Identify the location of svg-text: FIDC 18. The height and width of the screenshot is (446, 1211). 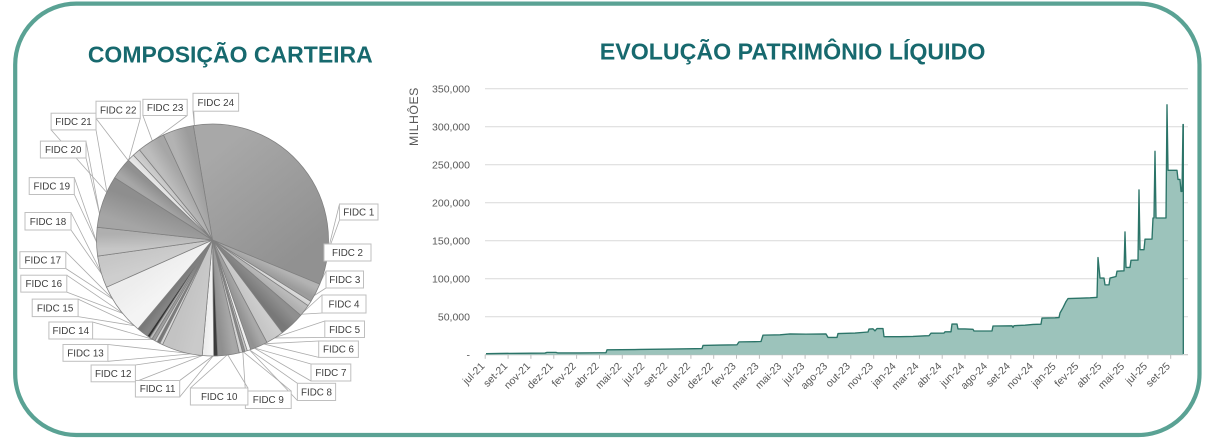
(48, 222).